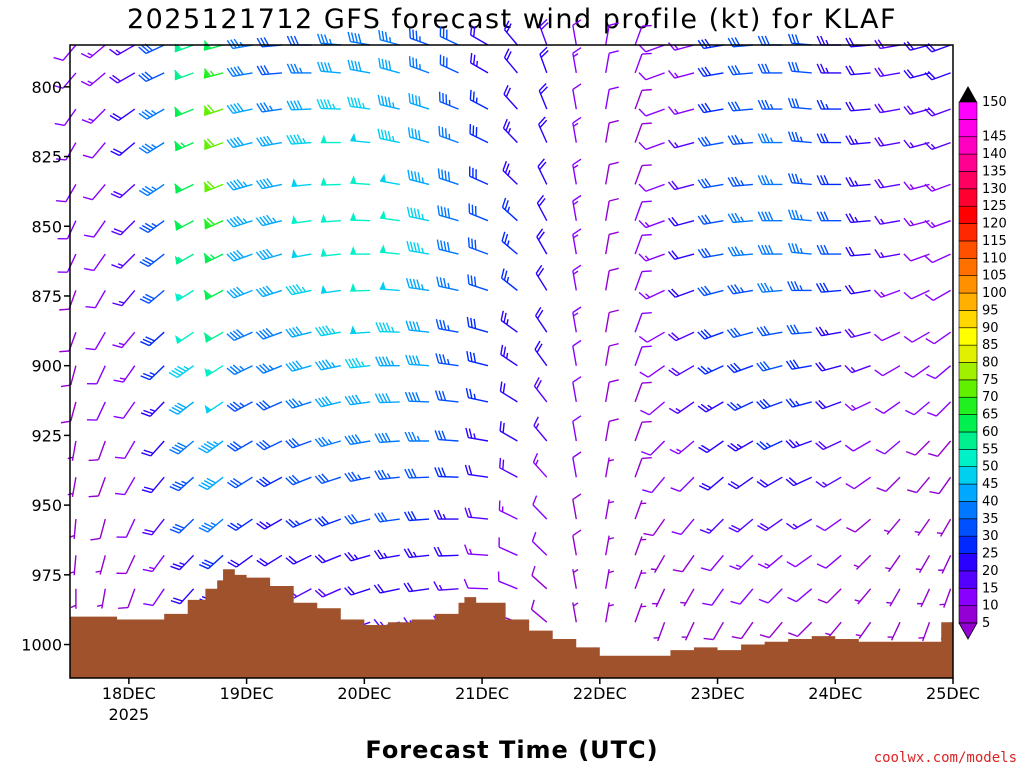  Describe the element at coordinates (994, 206) in the screenshot. I see `colorbar-label: 125` at that location.